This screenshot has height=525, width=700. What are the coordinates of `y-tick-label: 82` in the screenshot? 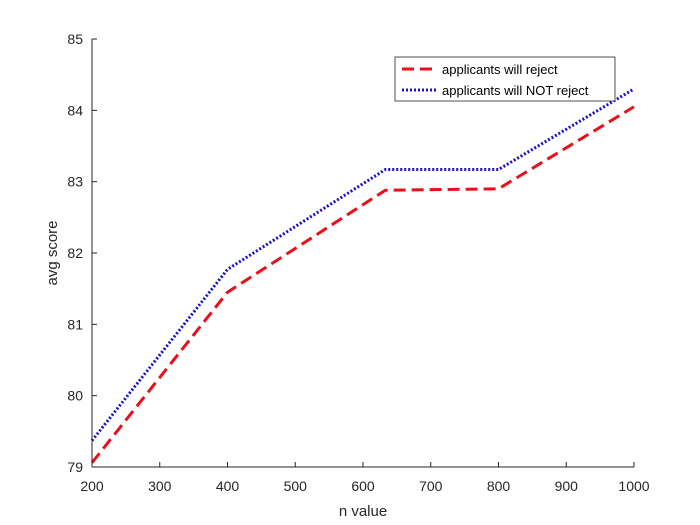 It's located at (75, 253).